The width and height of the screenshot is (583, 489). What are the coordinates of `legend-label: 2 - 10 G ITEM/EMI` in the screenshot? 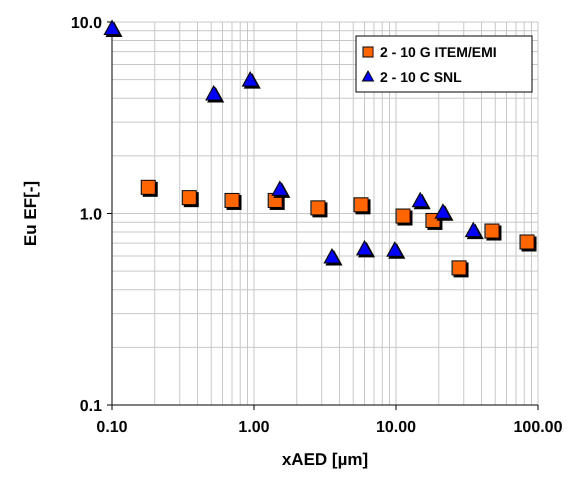 It's located at (438, 52).